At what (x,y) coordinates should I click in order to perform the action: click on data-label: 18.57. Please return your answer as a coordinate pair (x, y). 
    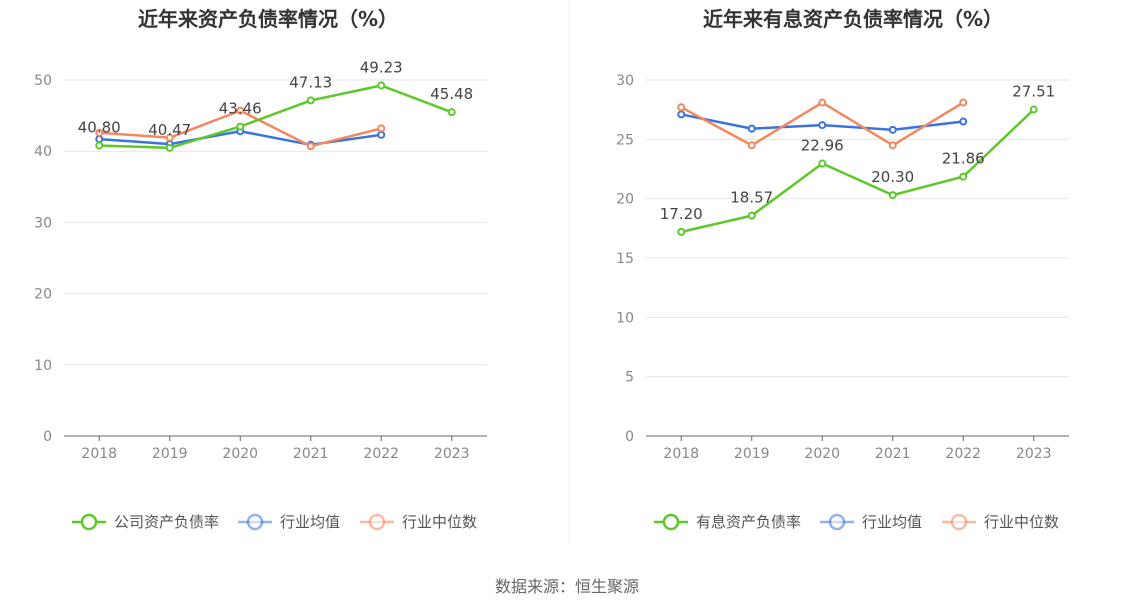
    Looking at the image, I should click on (751, 198).